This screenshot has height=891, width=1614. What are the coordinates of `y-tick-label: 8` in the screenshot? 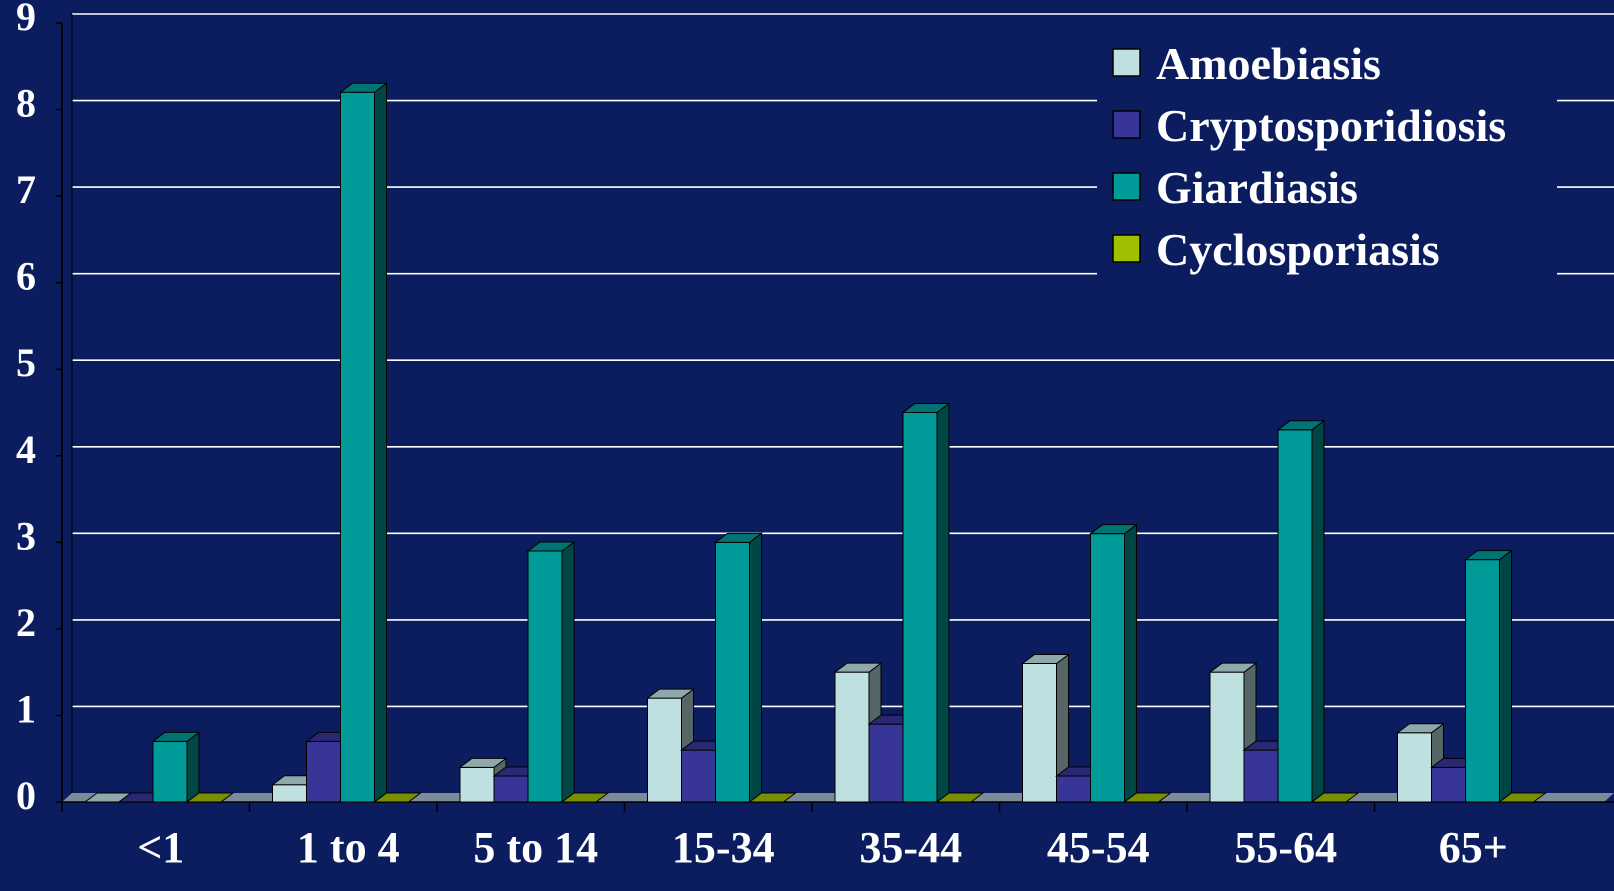 It's located at (26, 103).